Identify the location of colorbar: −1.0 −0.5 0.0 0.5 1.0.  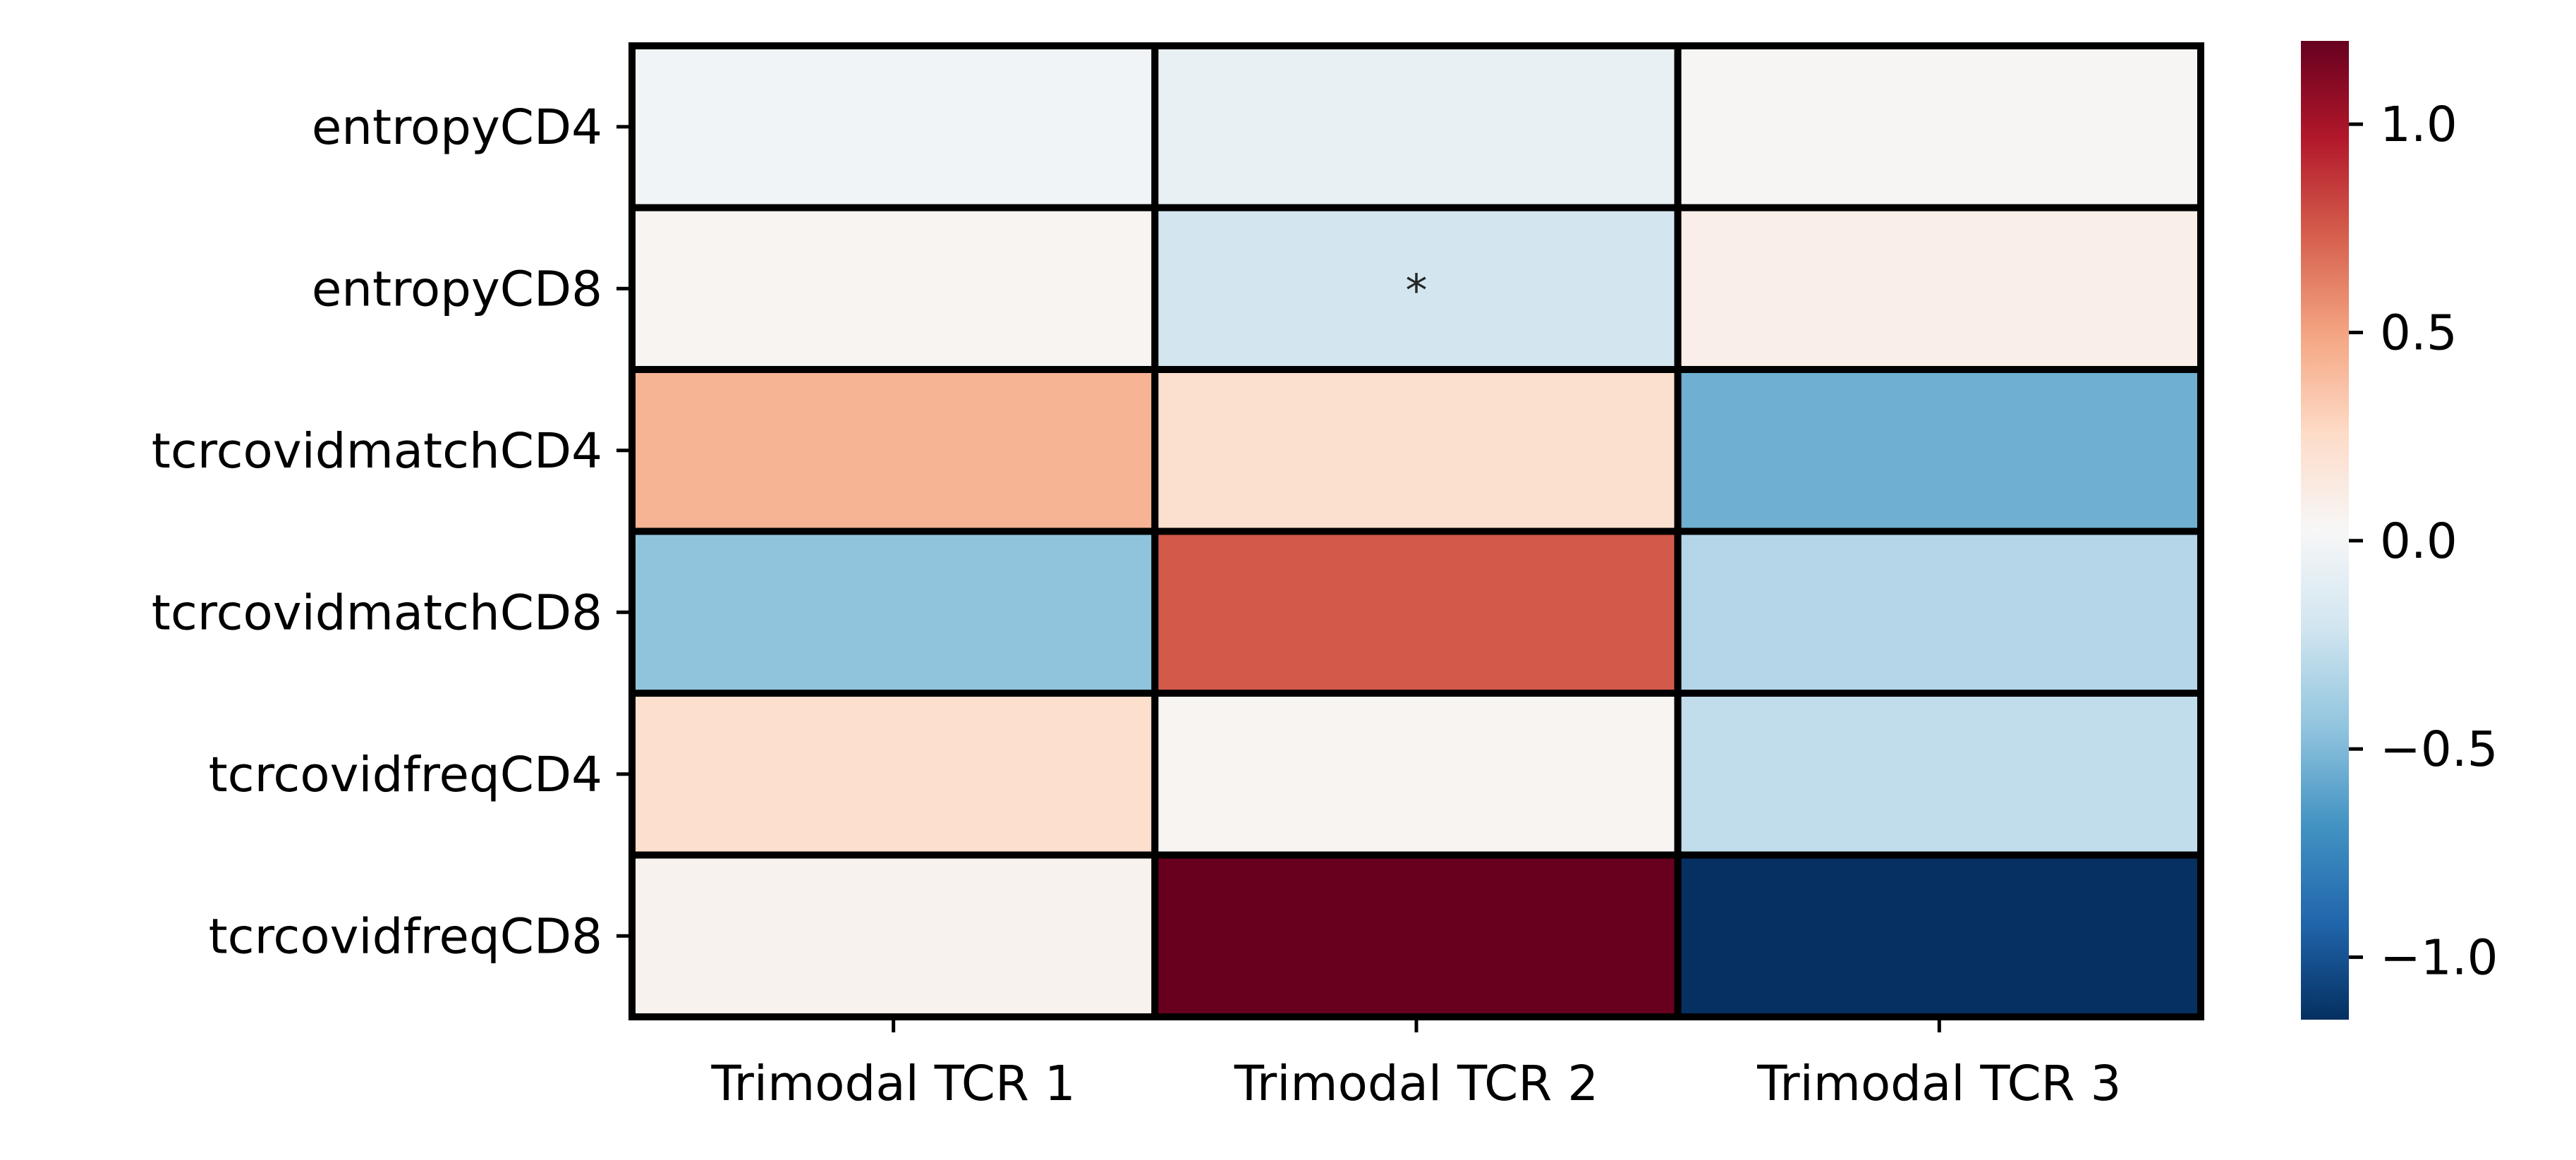
(2399, 530).